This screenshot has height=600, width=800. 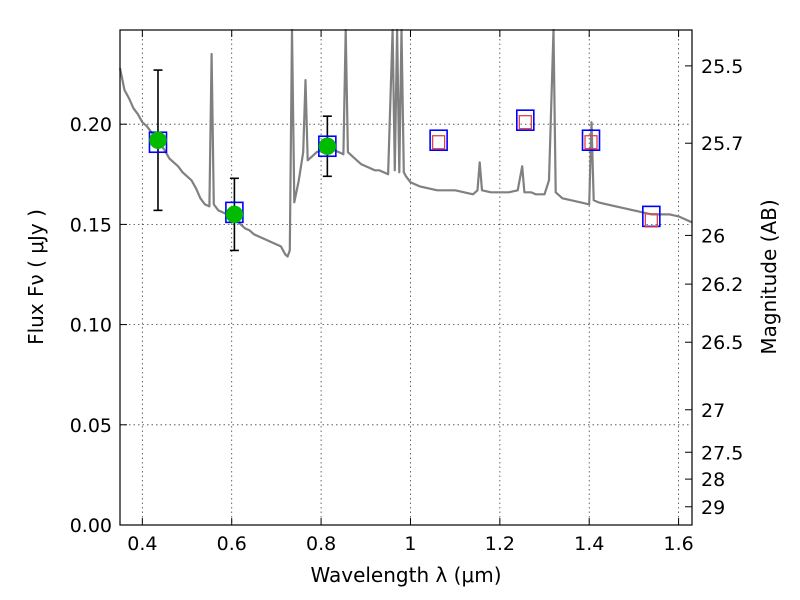 What do you see at coordinates (722, 285) in the screenshot?
I see `y2-tick-label-3: 26.2` at bounding box center [722, 285].